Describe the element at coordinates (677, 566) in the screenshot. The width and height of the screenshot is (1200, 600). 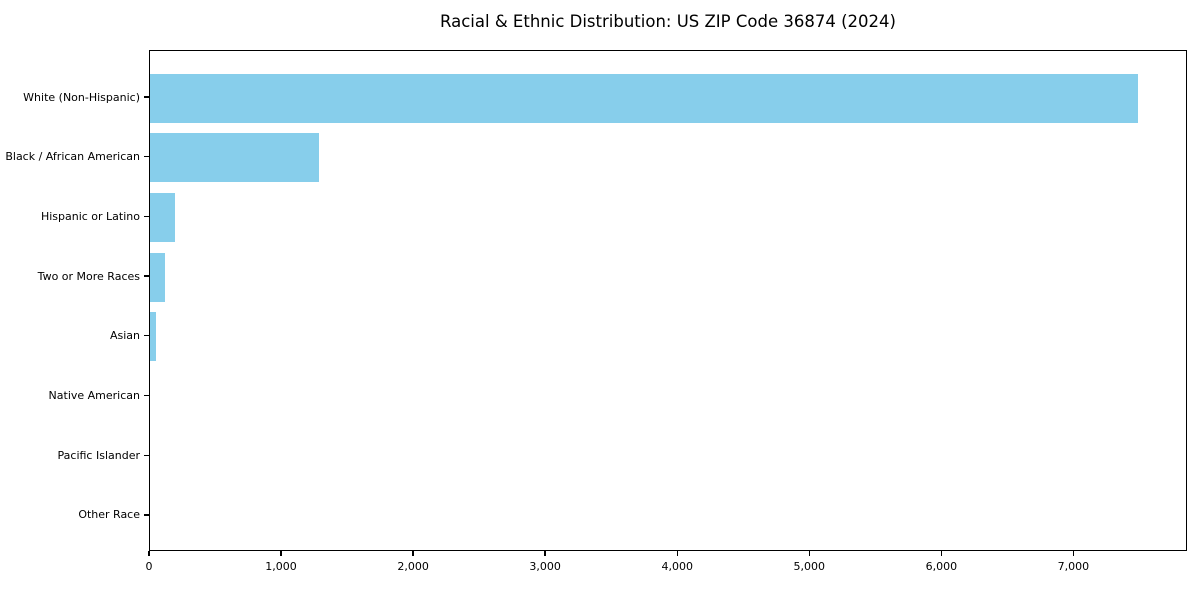
I see `x-tick-label: 4,000` at that location.